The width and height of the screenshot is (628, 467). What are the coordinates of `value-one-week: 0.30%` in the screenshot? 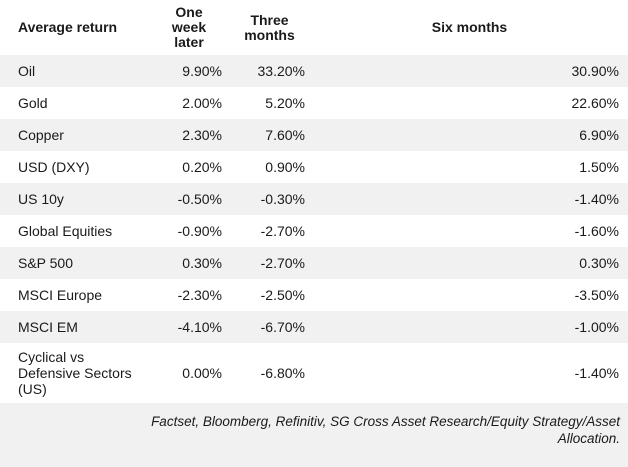 It's located at (202, 263).